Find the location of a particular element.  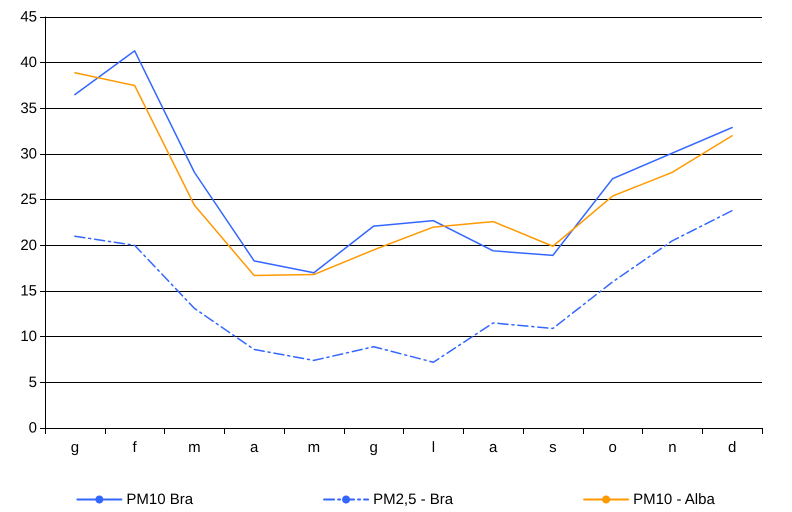

x-tick-label: l is located at coordinates (434, 447).